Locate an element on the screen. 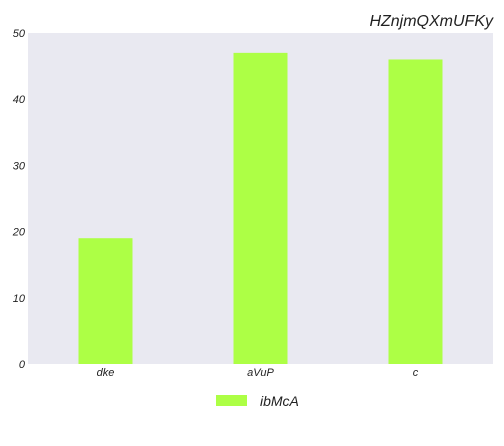 This screenshot has height=446, width=504. y-tick-label: 50 is located at coordinates (19, 34).